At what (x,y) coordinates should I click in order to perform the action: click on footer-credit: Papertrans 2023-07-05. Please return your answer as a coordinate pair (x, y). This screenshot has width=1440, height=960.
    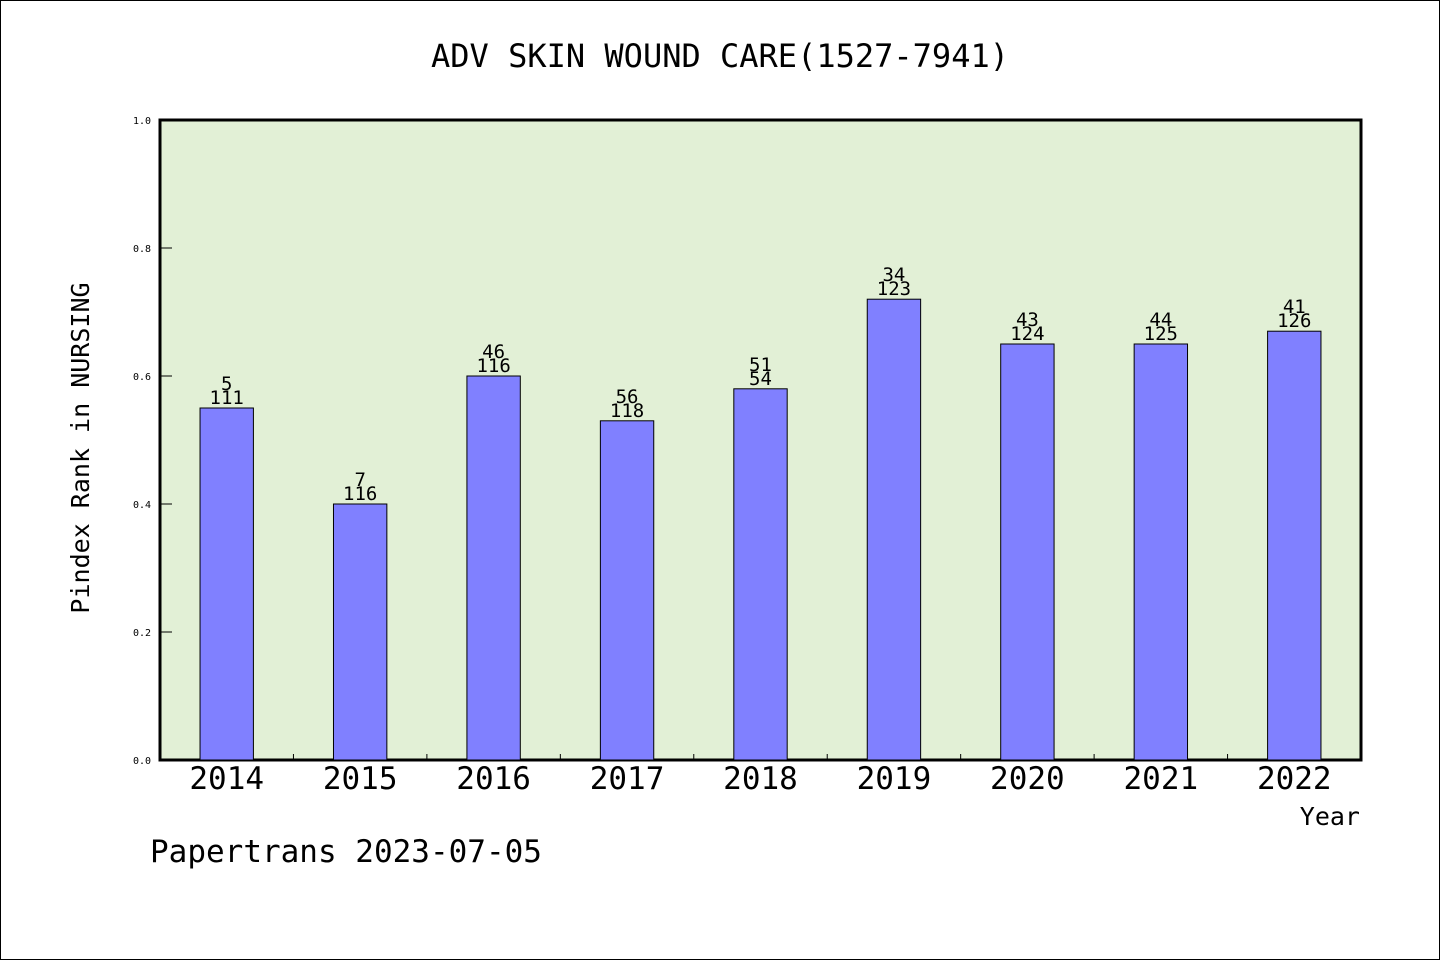
    Looking at the image, I should click on (346, 852).